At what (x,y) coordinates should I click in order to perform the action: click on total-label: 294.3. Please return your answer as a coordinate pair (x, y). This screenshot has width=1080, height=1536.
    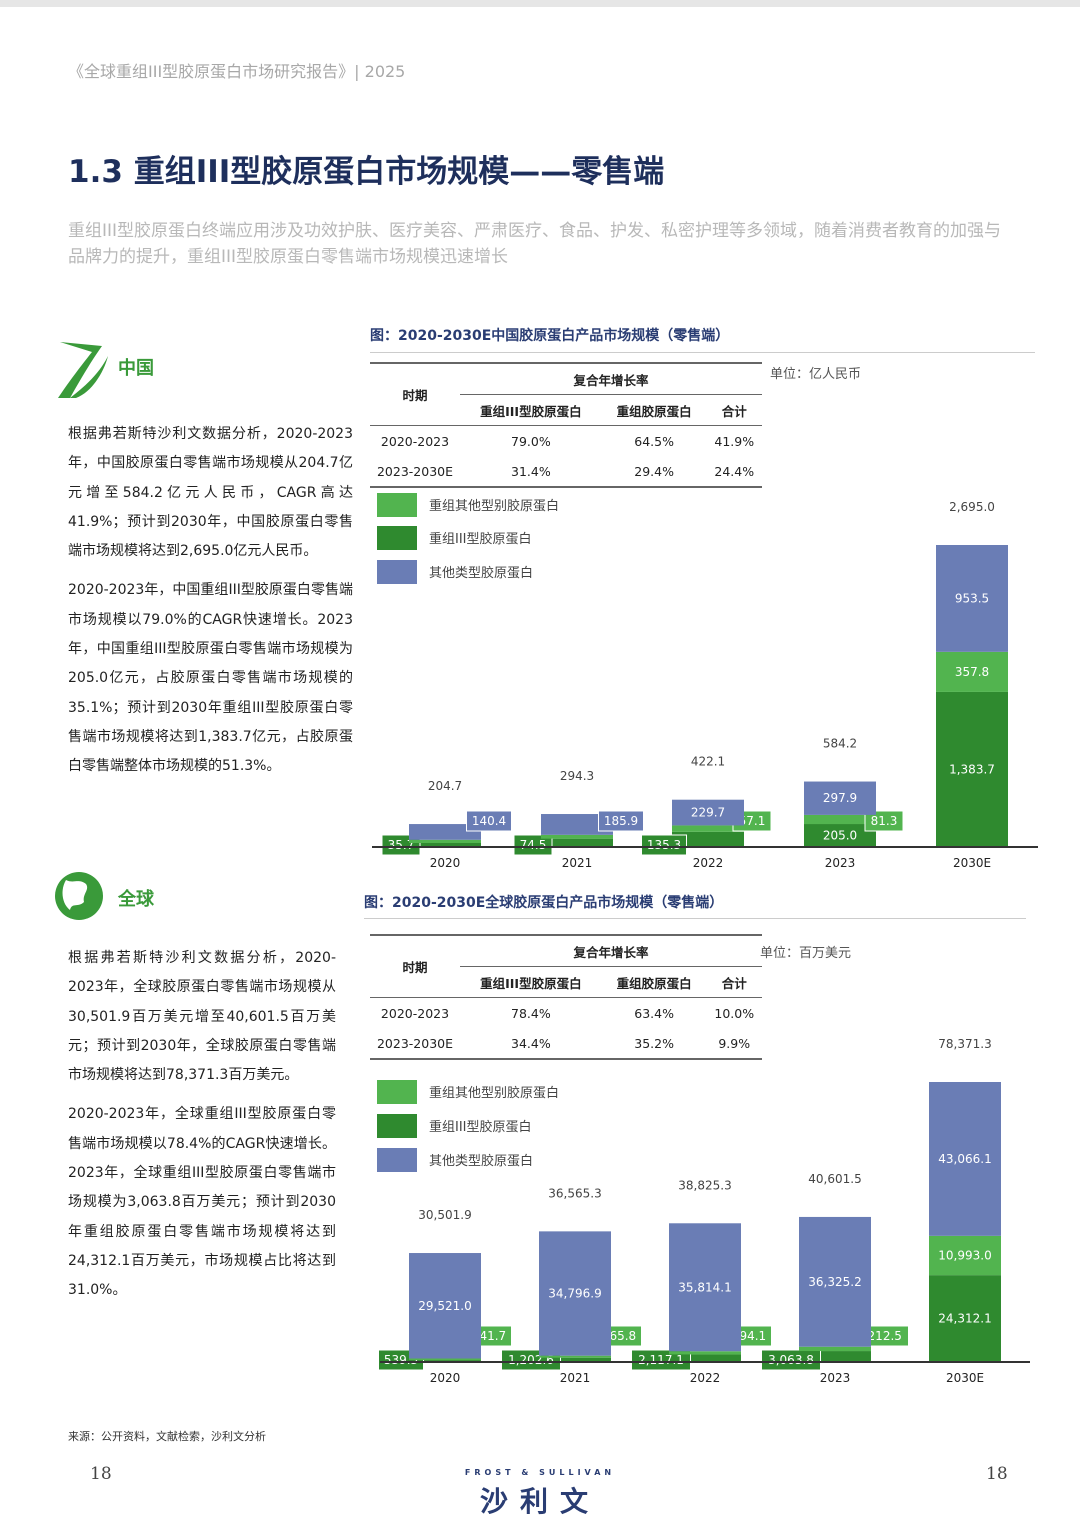
    Looking at the image, I should click on (577, 776).